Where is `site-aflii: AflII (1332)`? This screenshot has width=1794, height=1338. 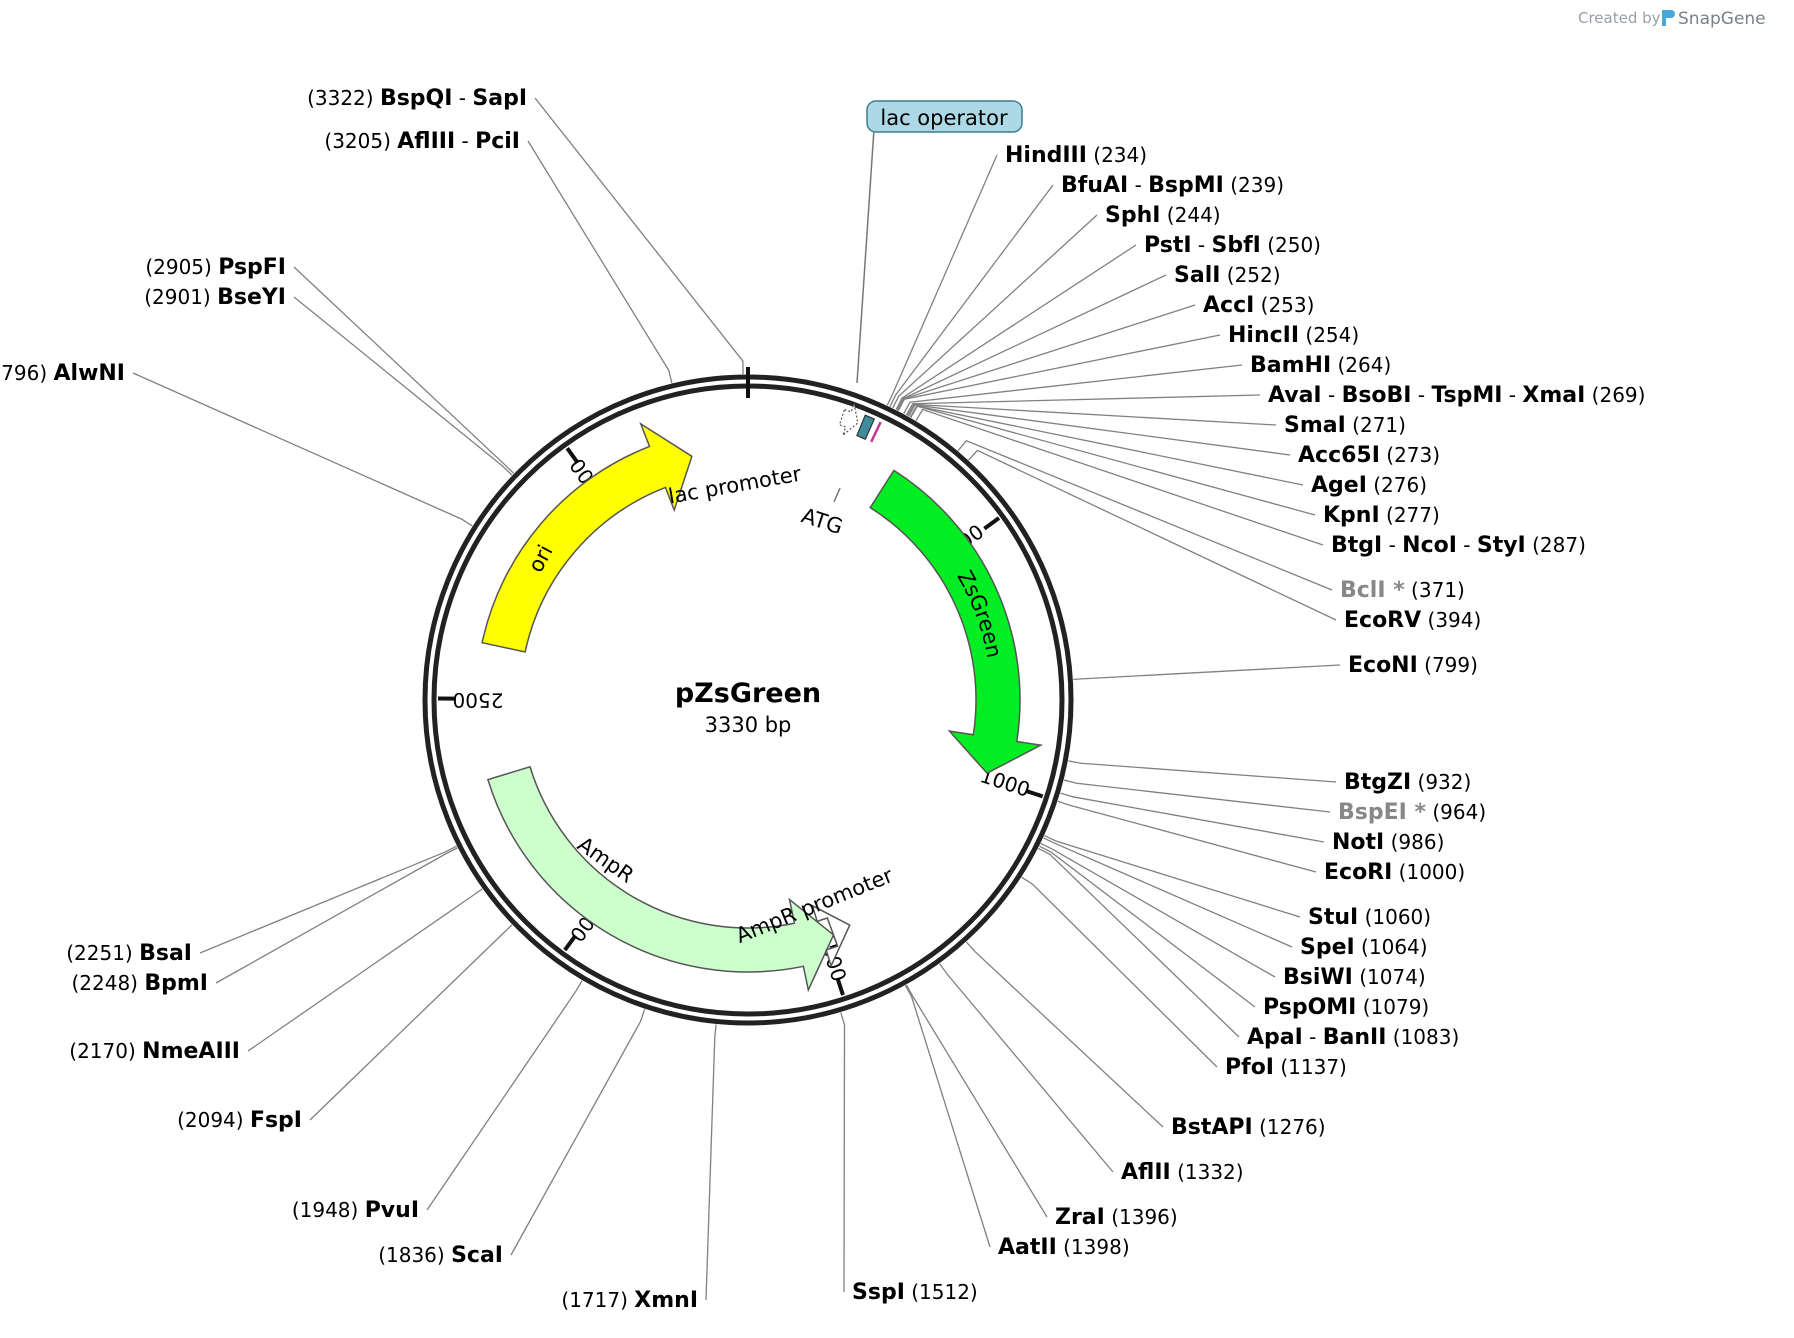 site-aflii: AflII (1332) is located at coordinates (1182, 1172).